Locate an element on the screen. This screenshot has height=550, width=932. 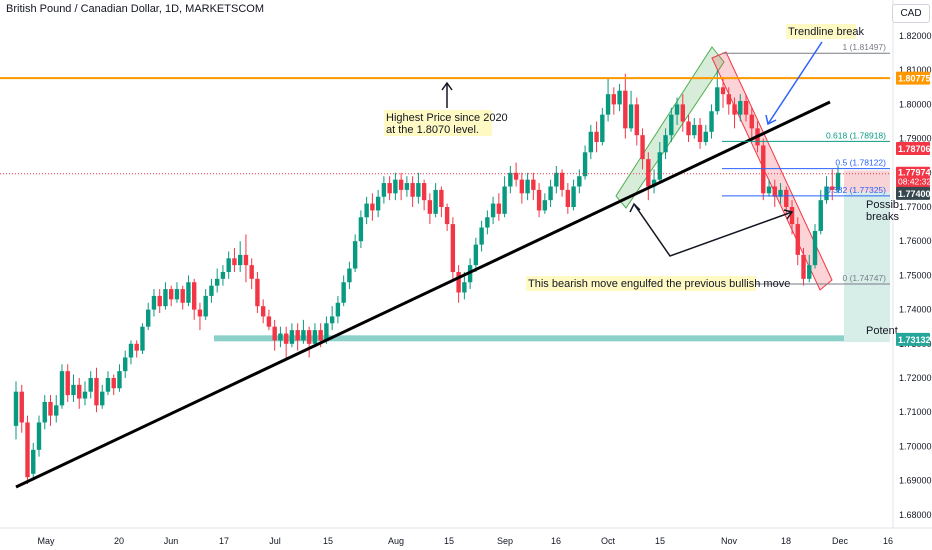
y-tick-label: 1.82000 is located at coordinates (915, 36).